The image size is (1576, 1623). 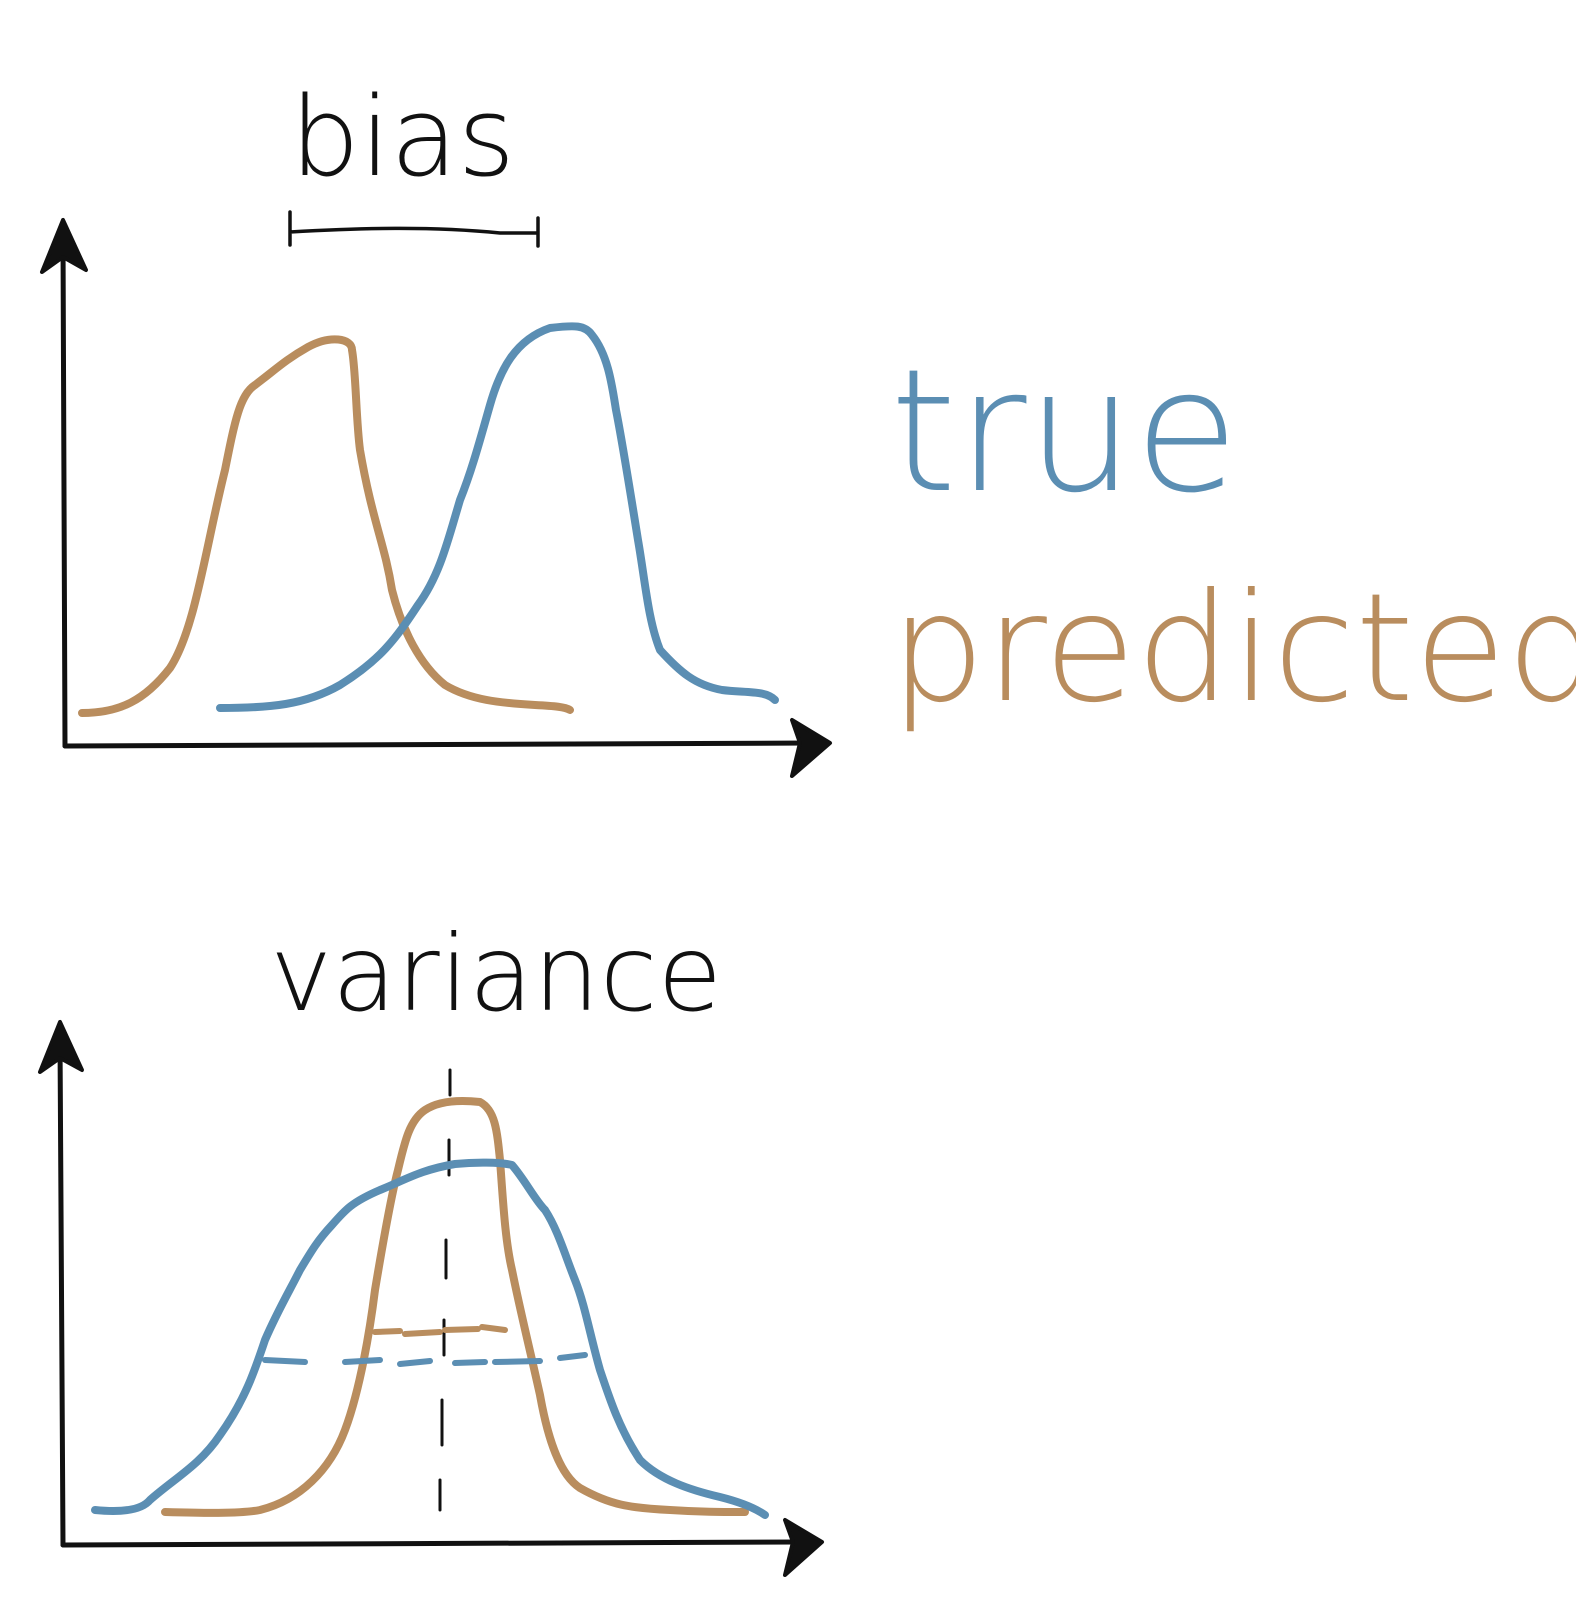 What do you see at coordinates (326, 526) in the screenshot?
I see `bias-predicted-curve` at bounding box center [326, 526].